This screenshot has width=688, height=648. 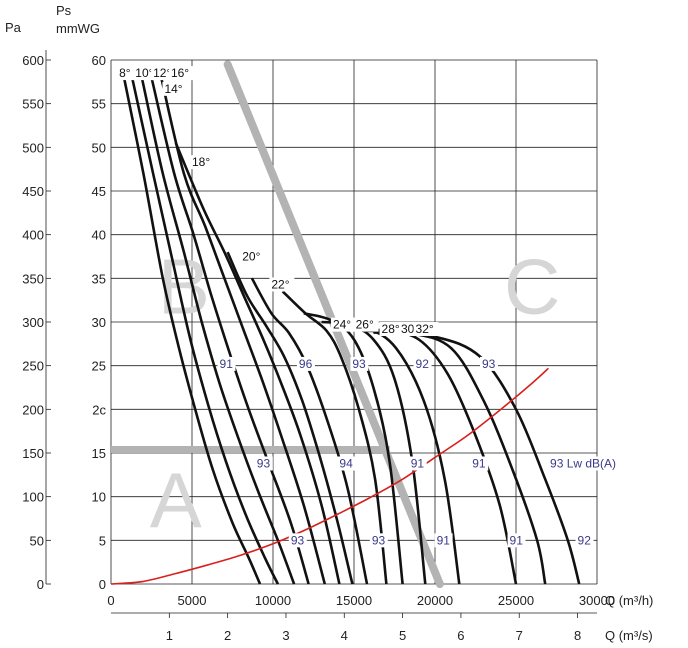 I want to click on m3h-tick-label: 30000, so click(x=597, y=600).